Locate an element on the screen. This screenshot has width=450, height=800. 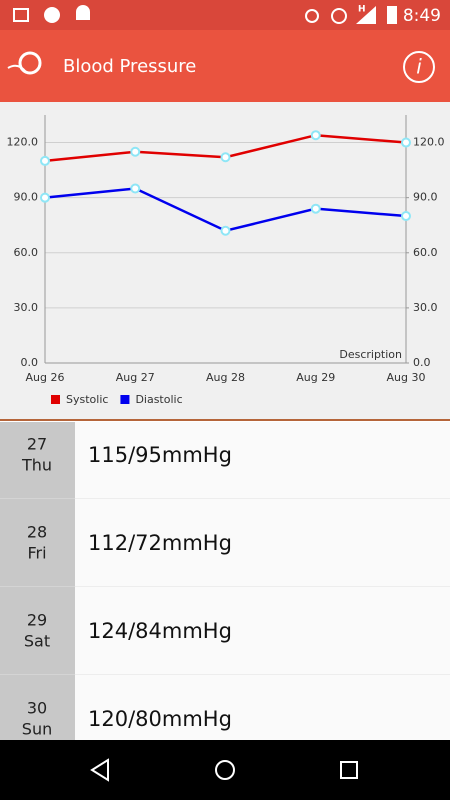
y-tick-label: 60.0 is located at coordinates (26, 252).